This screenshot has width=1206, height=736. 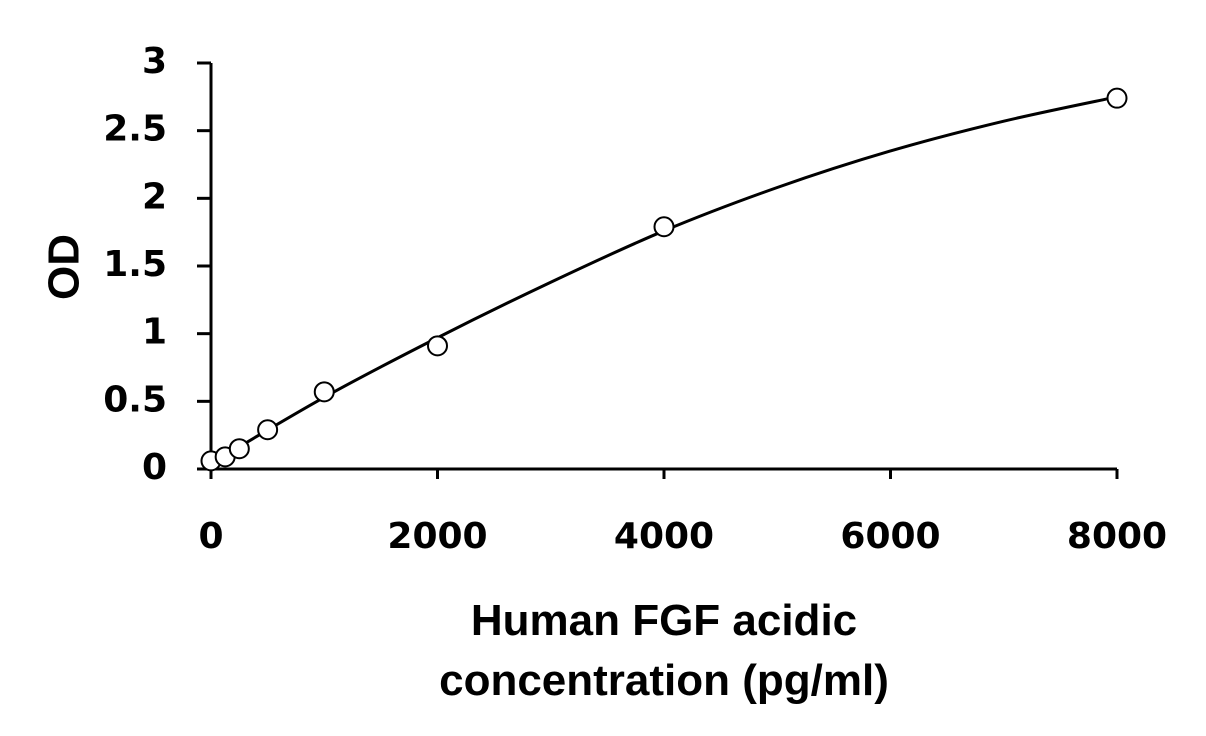 I want to click on x-axis-title-line-1: Human FGF acidic, so click(x=664, y=620).